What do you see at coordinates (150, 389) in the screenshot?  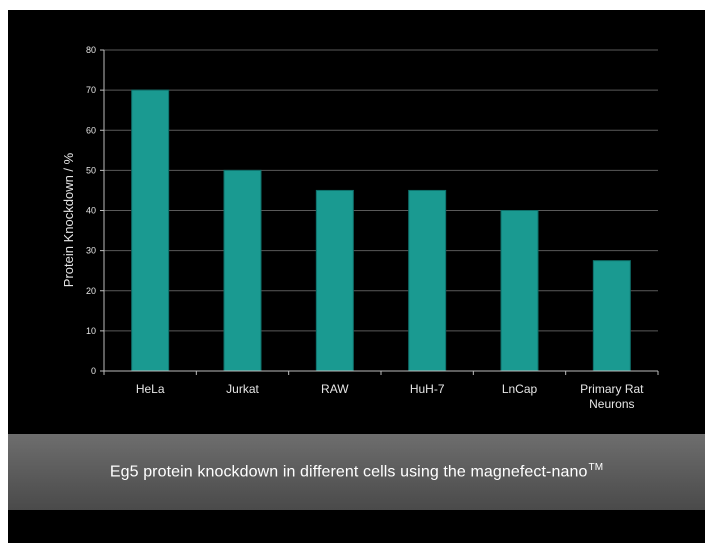 I see `x-category-label: HeLa` at bounding box center [150, 389].